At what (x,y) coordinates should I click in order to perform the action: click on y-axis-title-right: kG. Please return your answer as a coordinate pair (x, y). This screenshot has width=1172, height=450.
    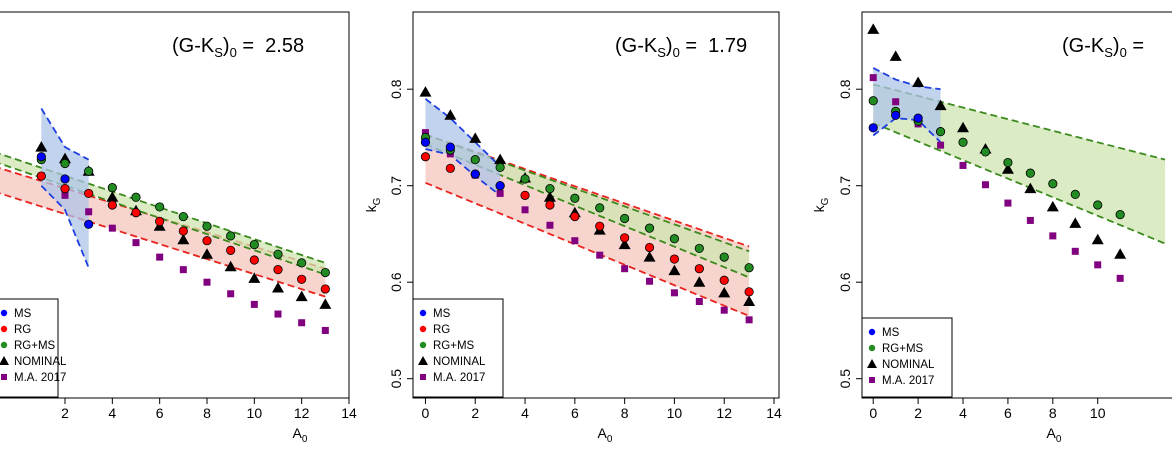
    Looking at the image, I should click on (821, 204).